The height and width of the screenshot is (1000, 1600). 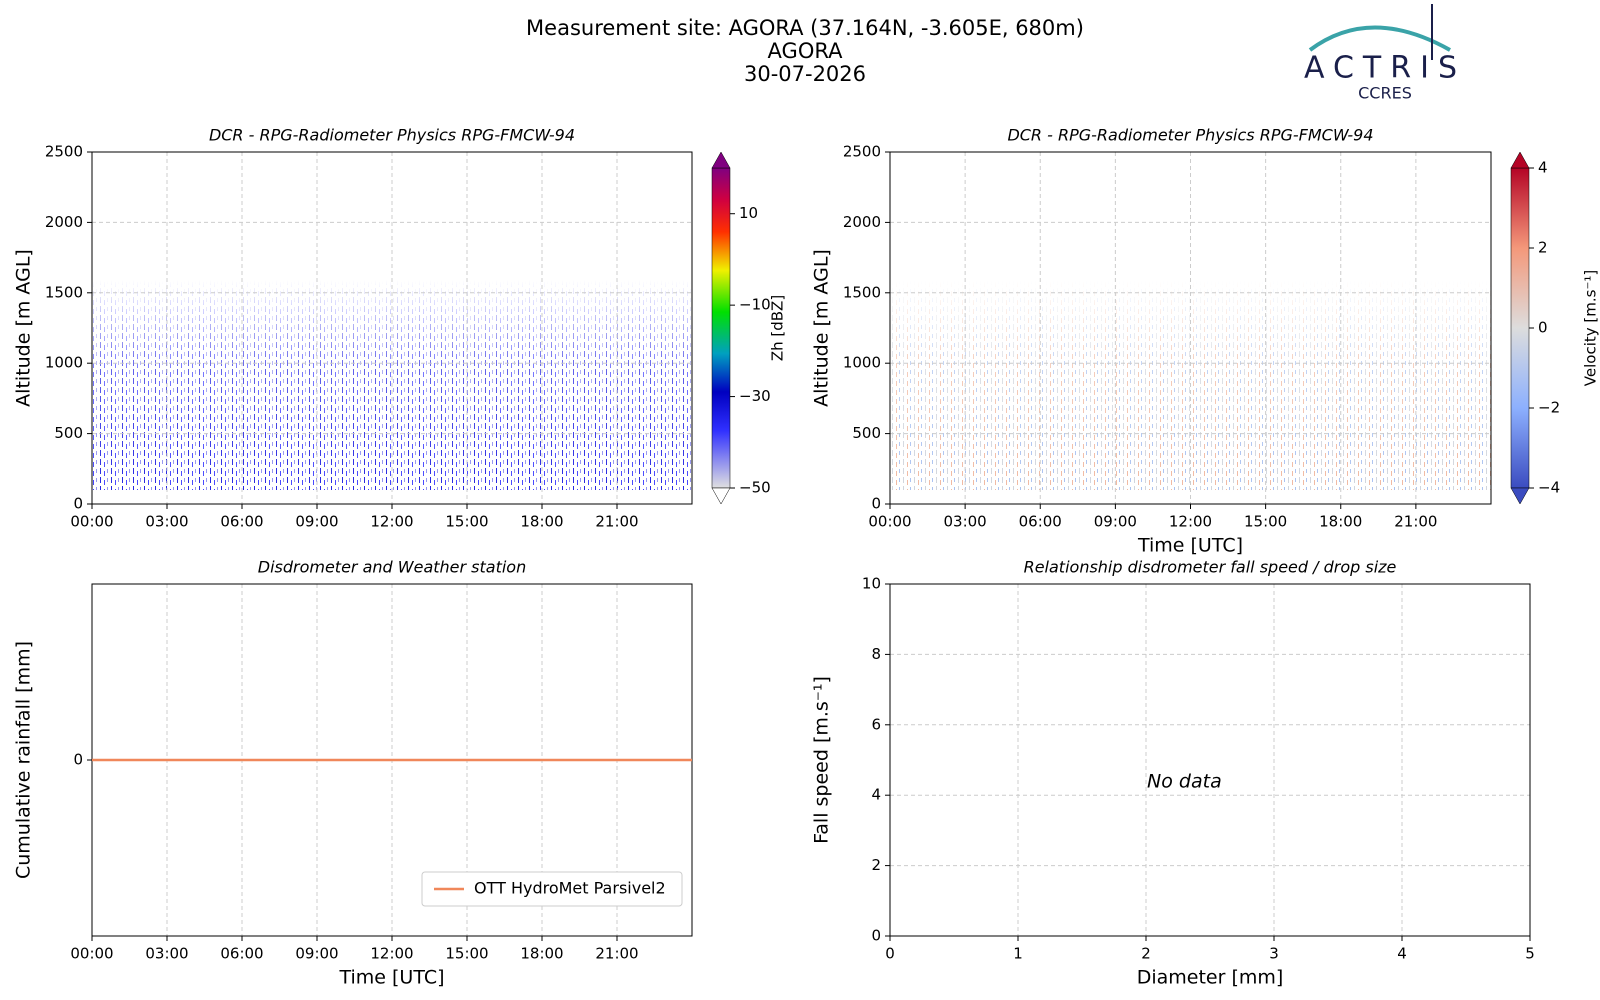 I want to click on y-tick-label: 6, so click(x=876, y=724).